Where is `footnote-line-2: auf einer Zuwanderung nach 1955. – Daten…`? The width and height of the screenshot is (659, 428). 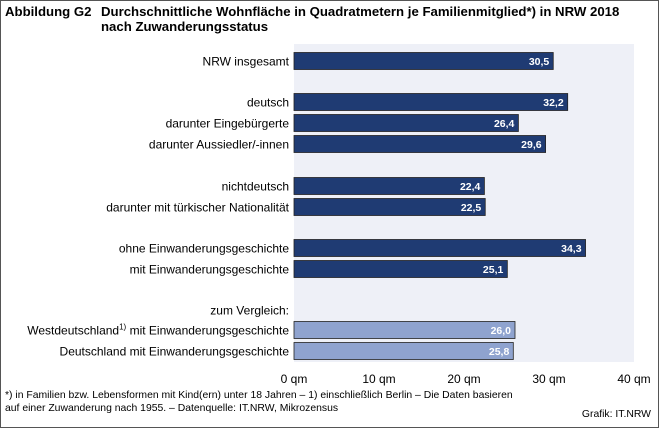 footnote-line-2: auf einer Zuwanderung nach 1955. – Daten… is located at coordinates (172, 408).